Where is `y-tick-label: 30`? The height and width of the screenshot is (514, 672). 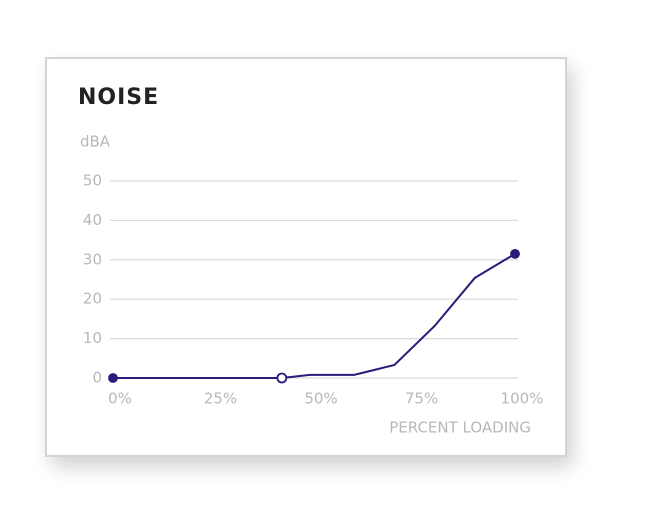
y-tick-label: 30 is located at coordinates (92, 259).